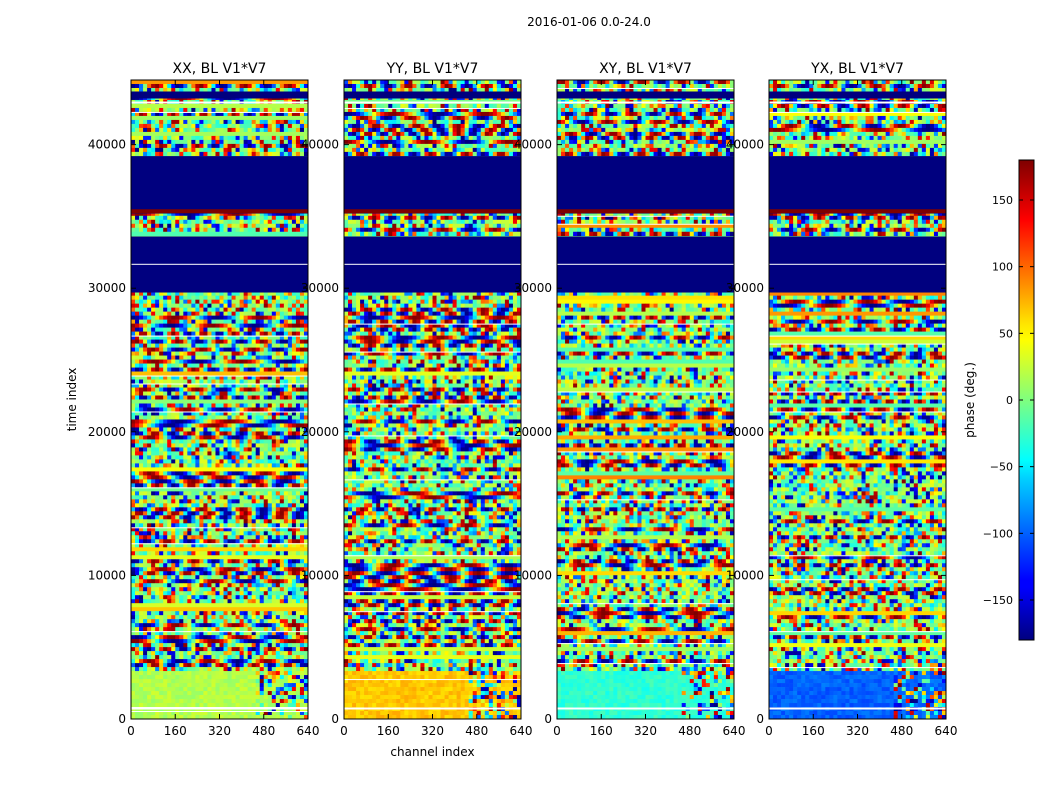 Image resolution: width=1050 pixels, height=804 pixels. Describe the element at coordinates (72, 400) in the screenshot. I see `y-axis-label: time index` at that location.